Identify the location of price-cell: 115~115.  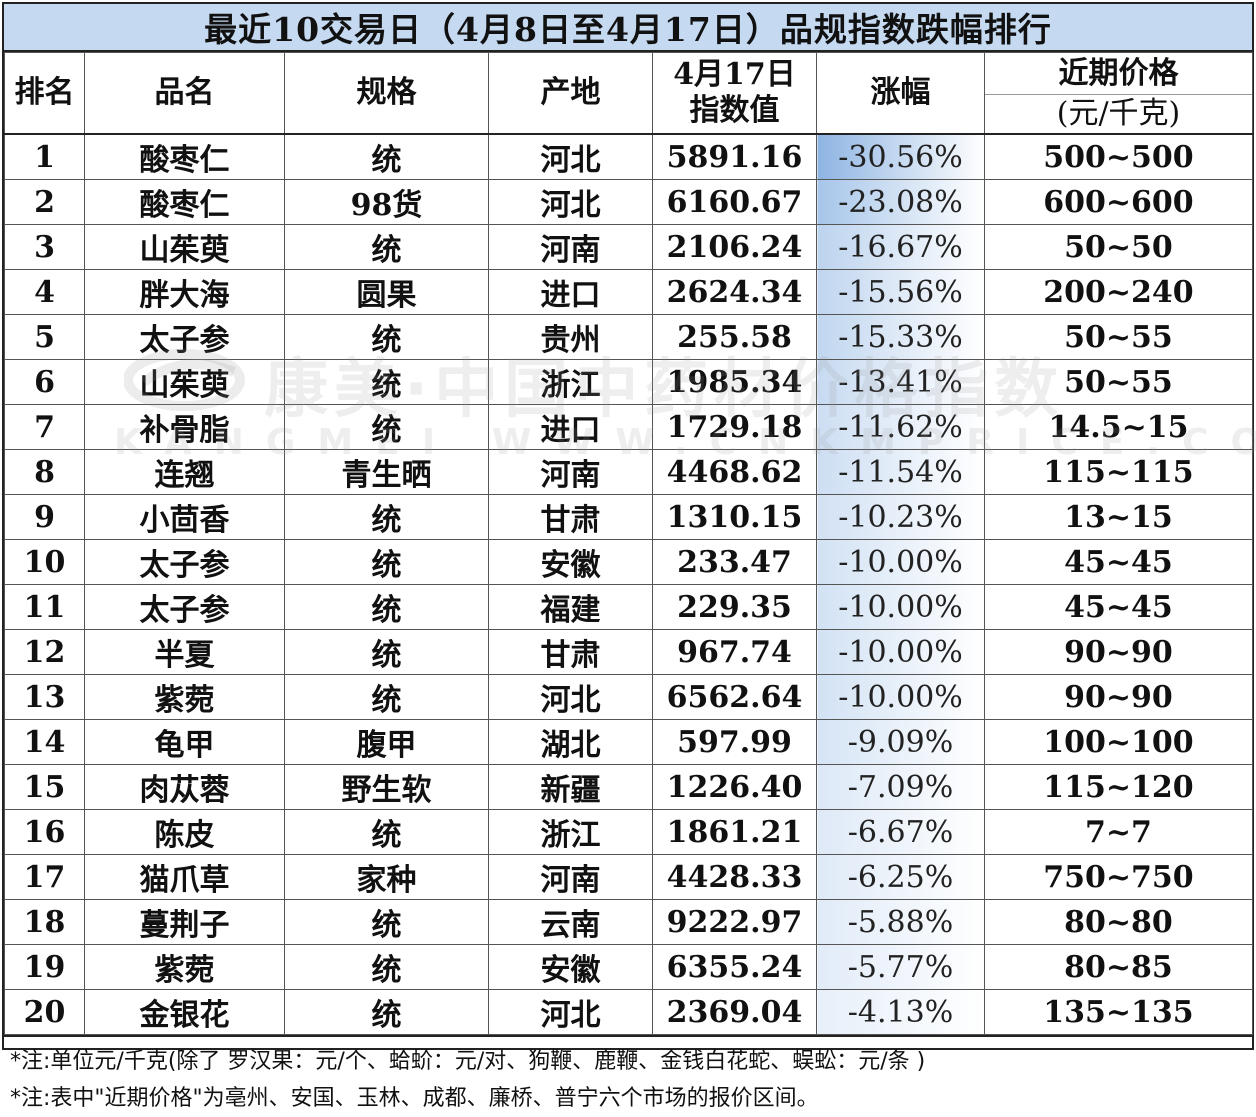
(1118, 472).